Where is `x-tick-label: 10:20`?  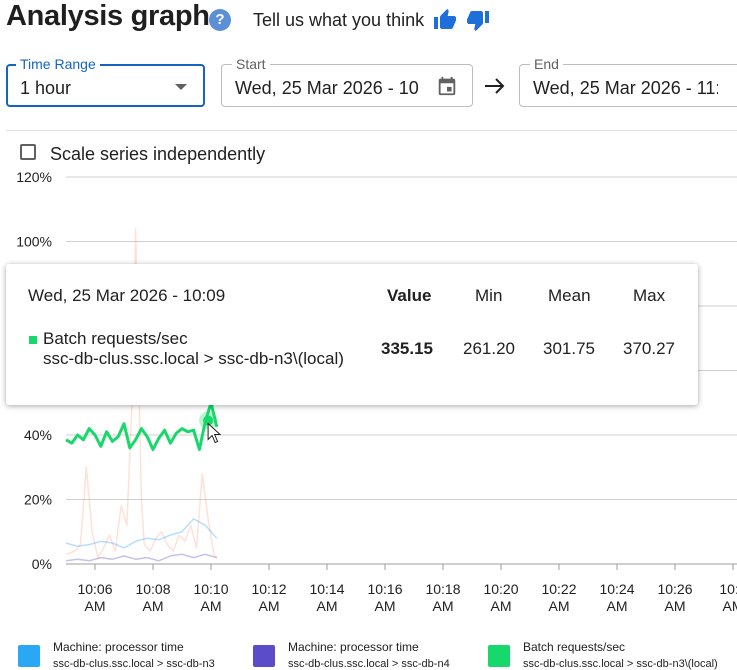 x-tick-label: 10:20 is located at coordinates (500, 589).